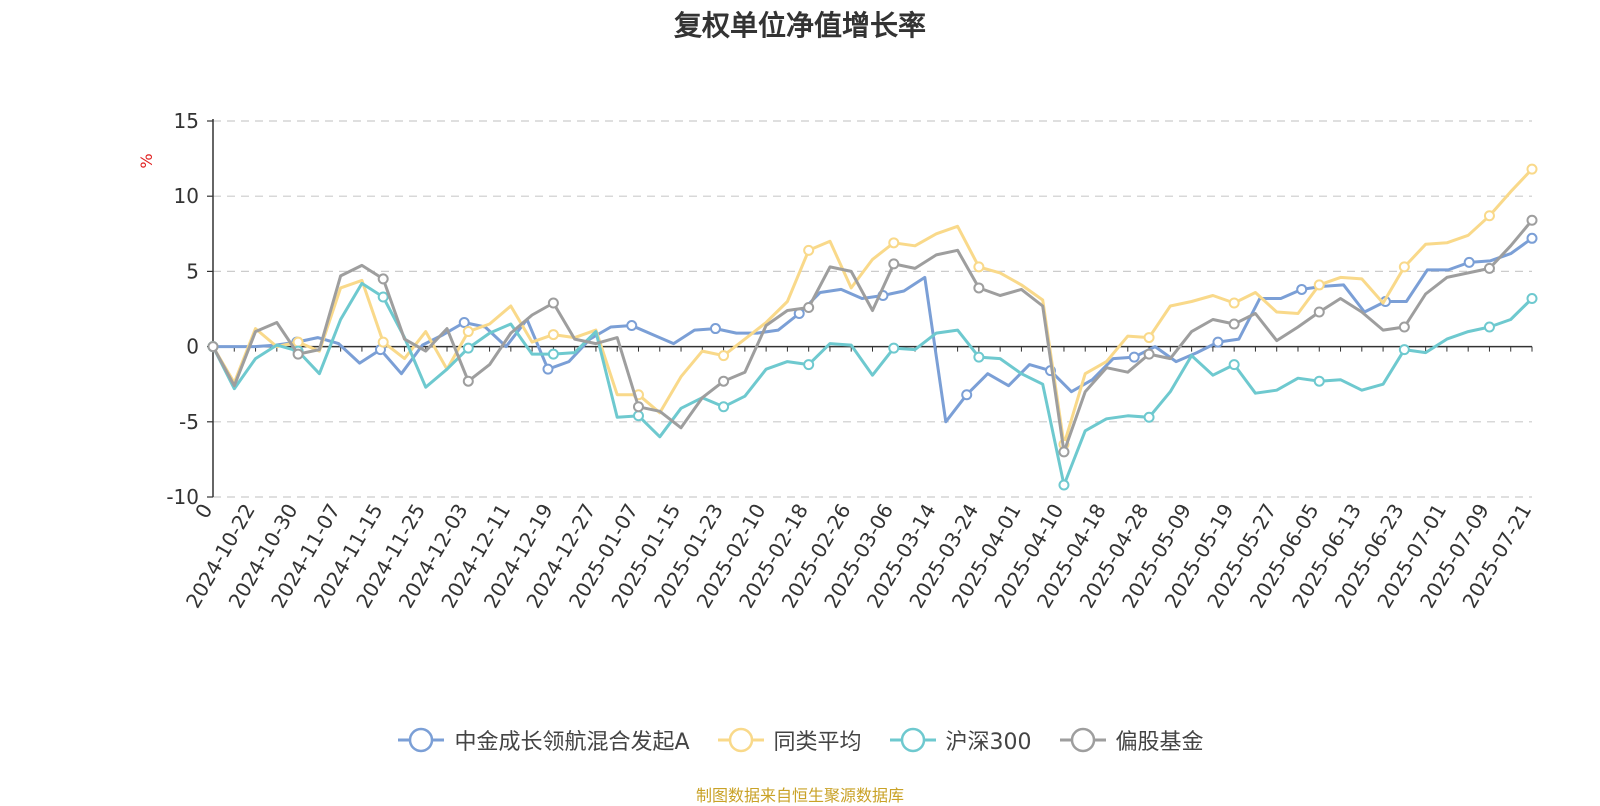 Image resolution: width=1600 pixels, height=806 pixels. What do you see at coordinates (192, 271) in the screenshot?
I see `y-tick-label: 5` at bounding box center [192, 271].